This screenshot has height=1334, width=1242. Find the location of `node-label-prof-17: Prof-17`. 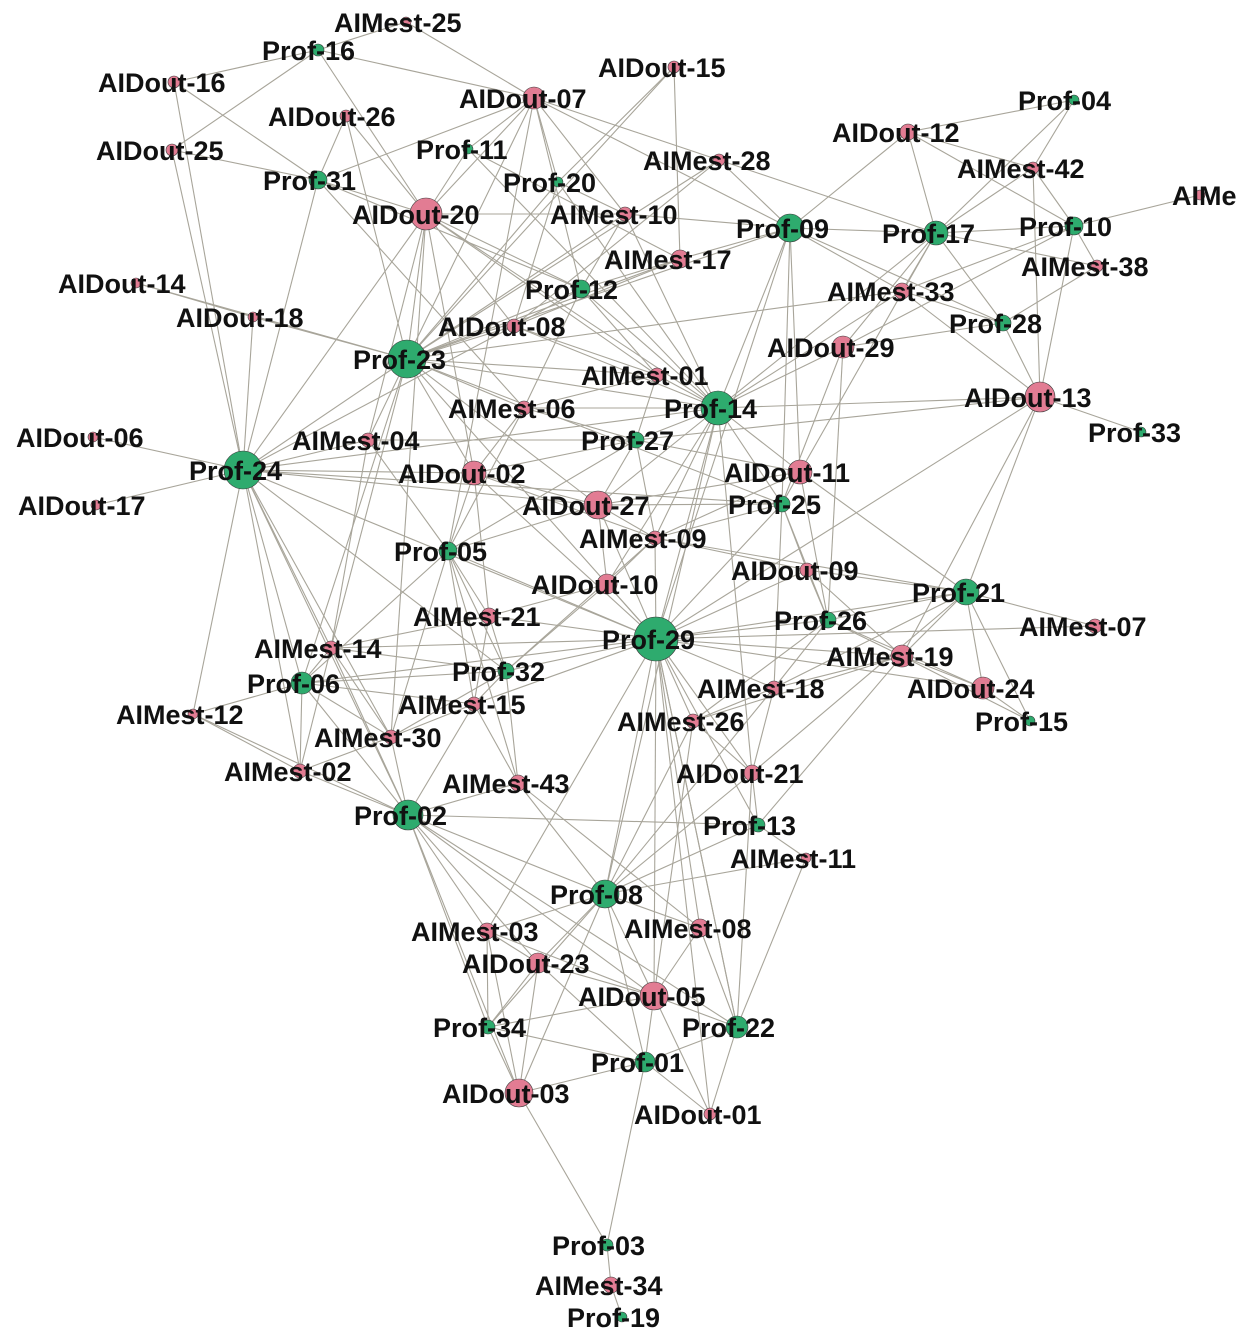

node-label-prof-17: Prof-17 is located at coordinates (928, 234).